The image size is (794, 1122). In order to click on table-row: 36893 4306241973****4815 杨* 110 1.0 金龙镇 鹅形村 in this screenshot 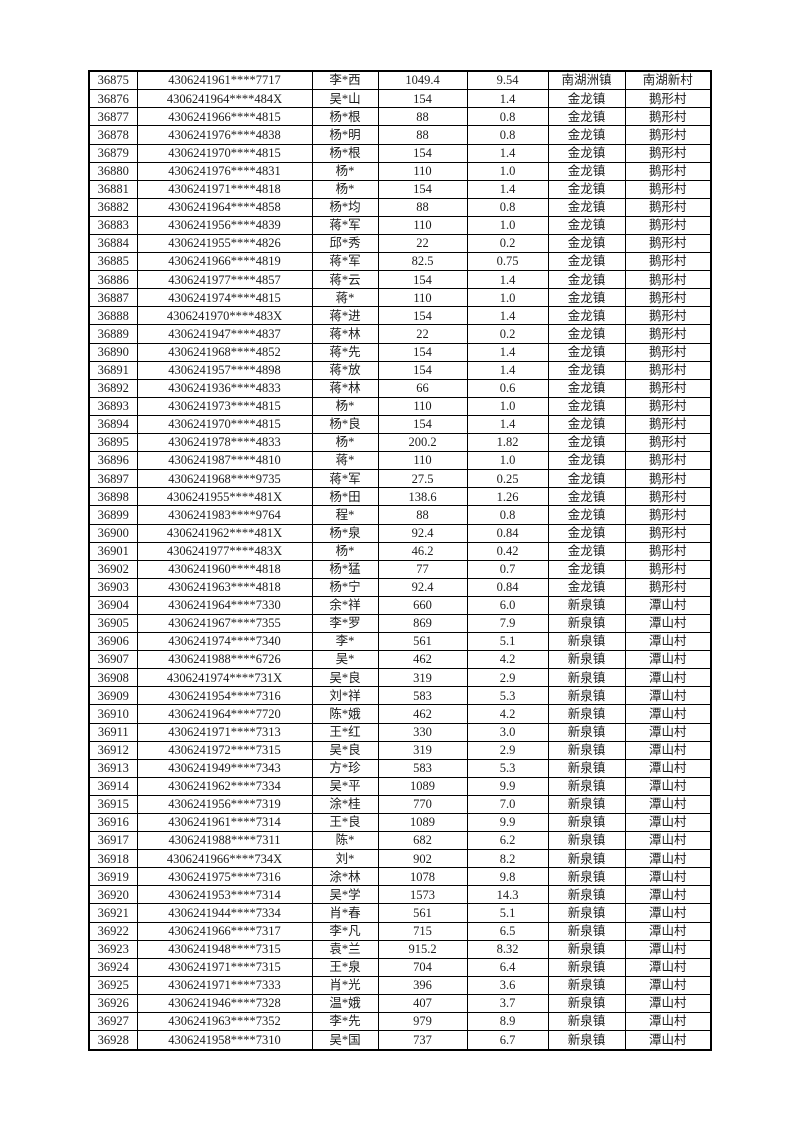, I will do `click(400, 406)`.